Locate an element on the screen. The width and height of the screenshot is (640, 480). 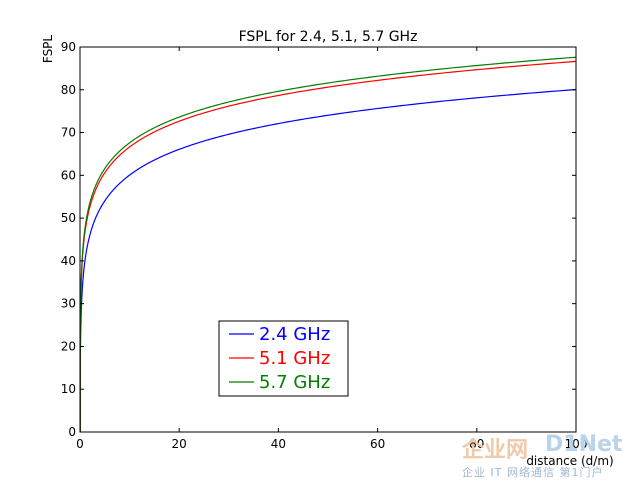
y-tick-label: 10 is located at coordinates (68, 389).